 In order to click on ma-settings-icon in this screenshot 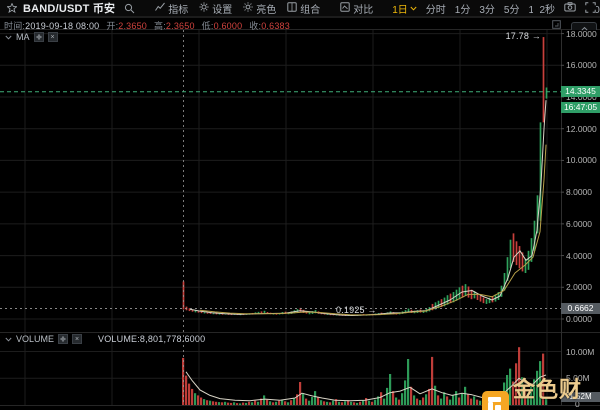, I will do `click(38, 37)`.